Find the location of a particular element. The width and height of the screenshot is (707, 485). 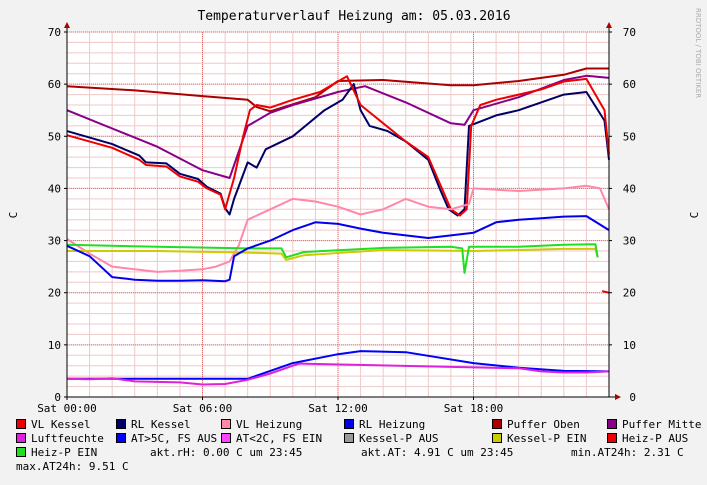

watermark: RRDTOOL / TOBI OETIKER is located at coordinates (698, 53).